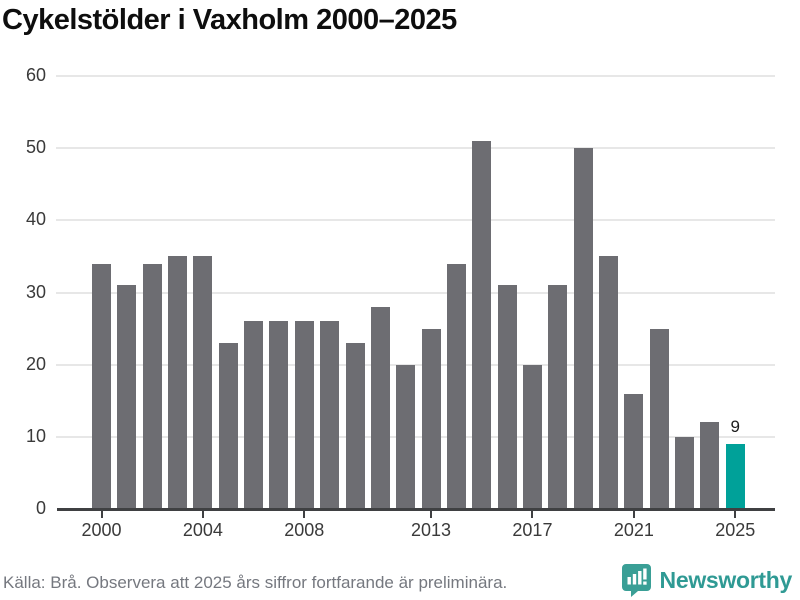  What do you see at coordinates (633, 530) in the screenshot?
I see `x-axis-label-2021: 2021` at bounding box center [633, 530].